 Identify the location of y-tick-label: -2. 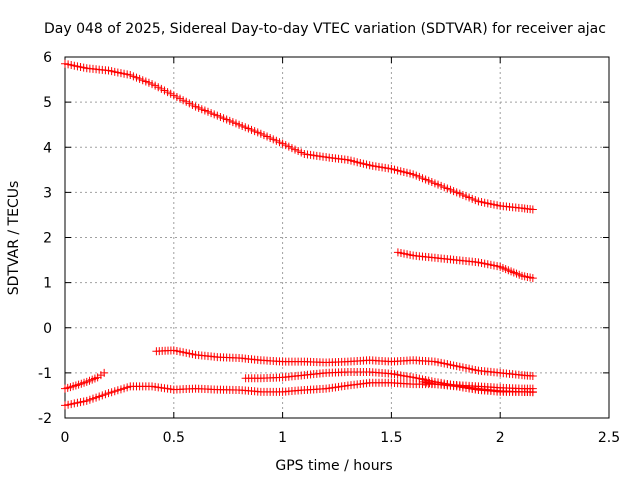
(45, 419).